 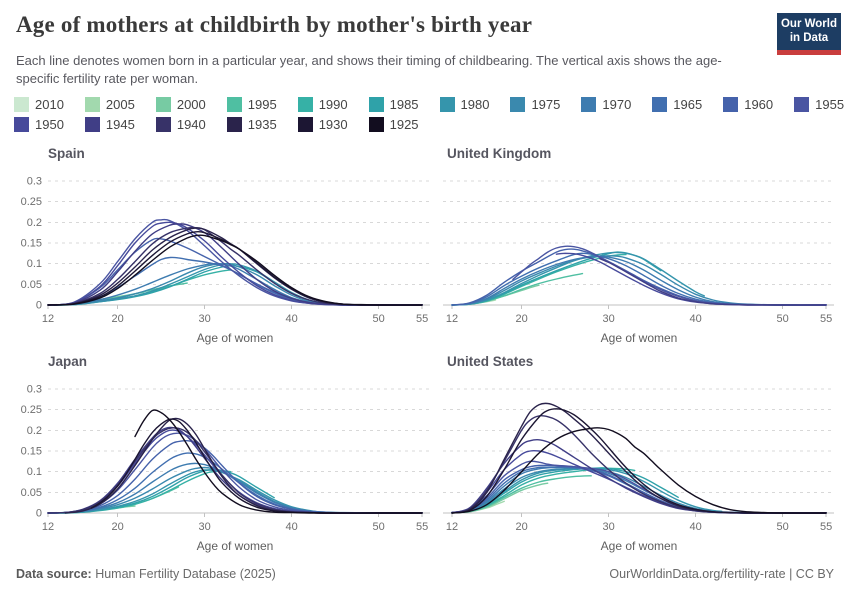 What do you see at coordinates (404, 124) in the screenshot?
I see `legend-label: 1925` at bounding box center [404, 124].